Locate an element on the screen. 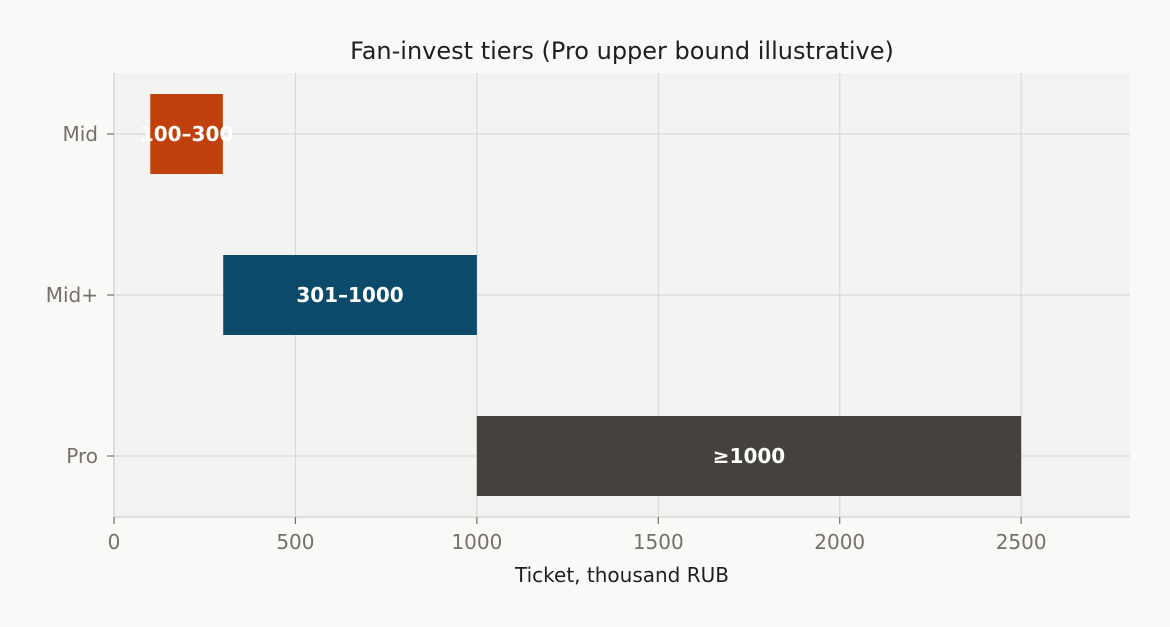 This screenshot has width=1170, height=627. y-axis-ticks: Mid Mid+ Pro is located at coordinates (80, 295).